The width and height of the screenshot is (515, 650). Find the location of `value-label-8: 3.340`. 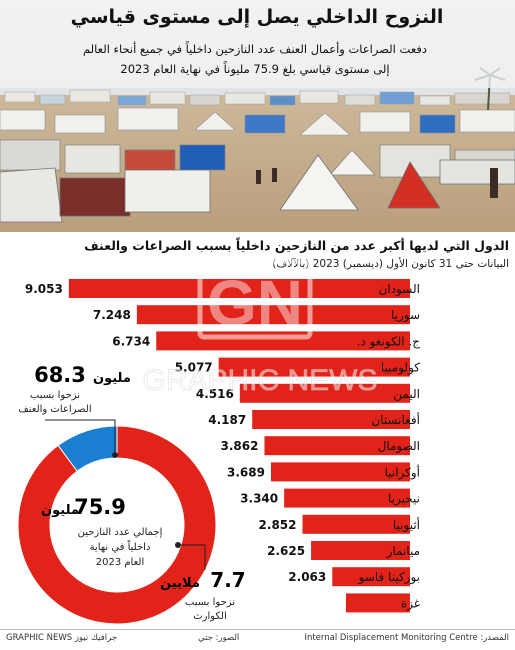

value-label-8: 3.340 is located at coordinates (259, 499).